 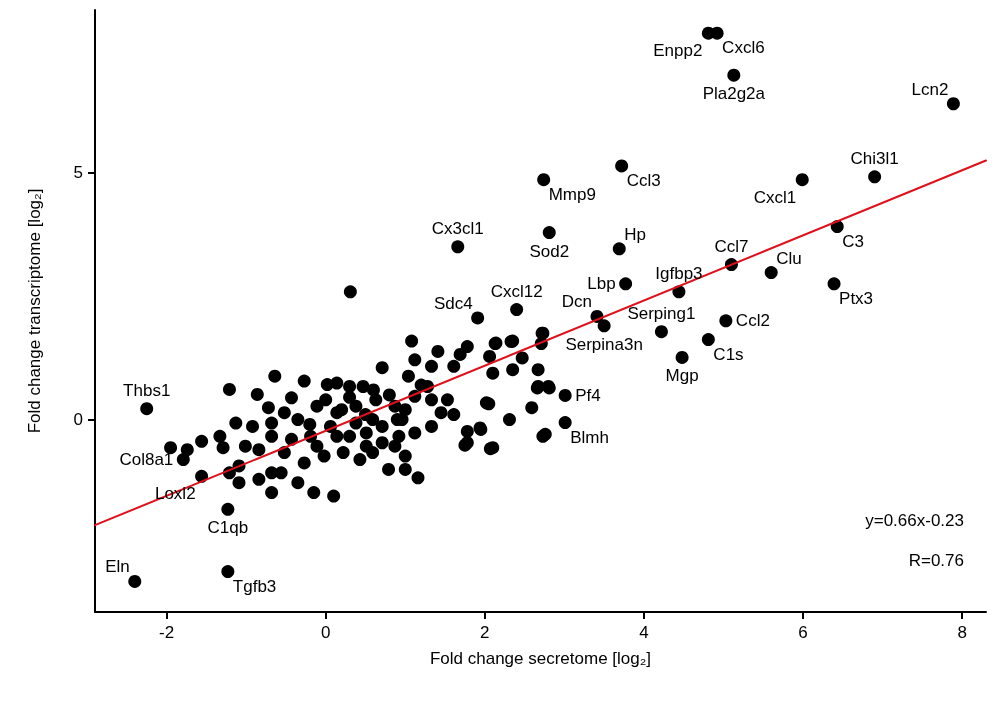 I want to click on x-tick-label: 2, so click(x=485, y=632).